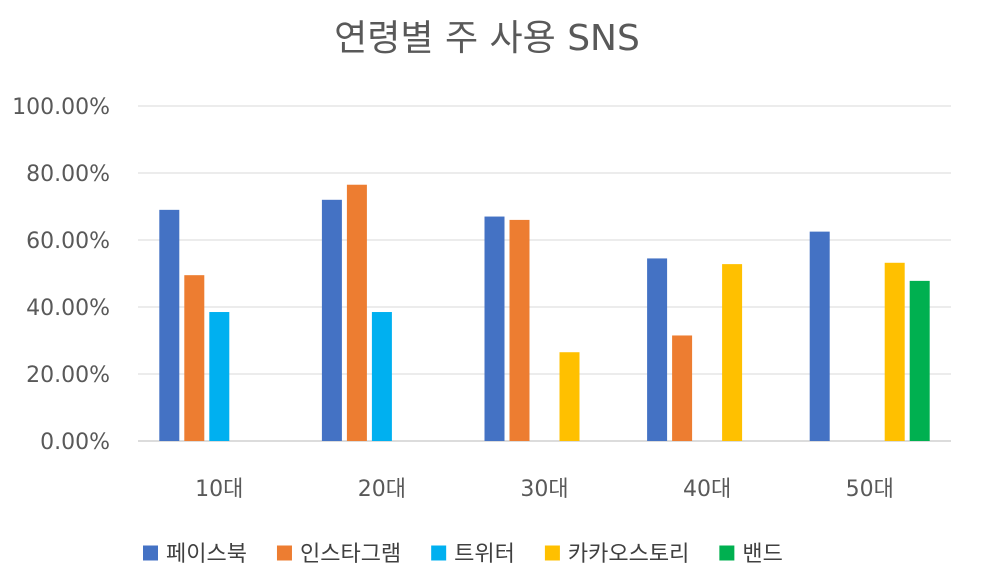  Describe the element at coordinates (61, 275) in the screenshot. I see `y-axis-ticks: 0.00% 20.00% 40.00% 60.00% 80.00% 100.00%` at that location.